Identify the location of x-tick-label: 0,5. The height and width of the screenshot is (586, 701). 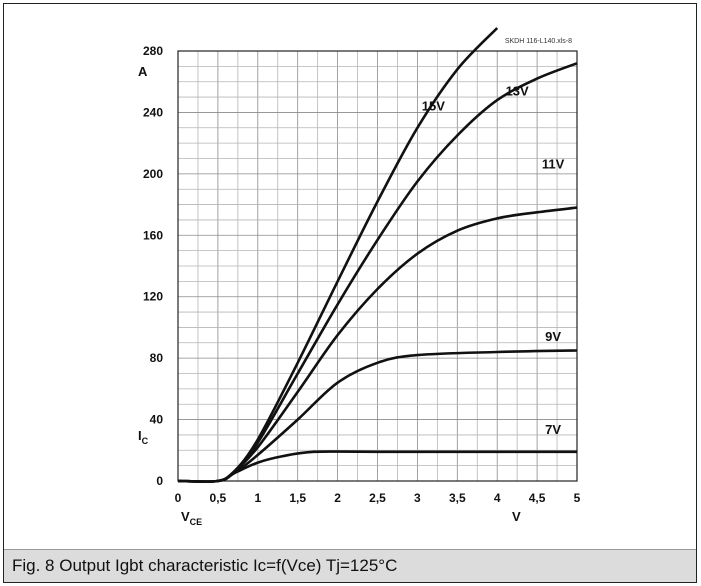
(218, 498).